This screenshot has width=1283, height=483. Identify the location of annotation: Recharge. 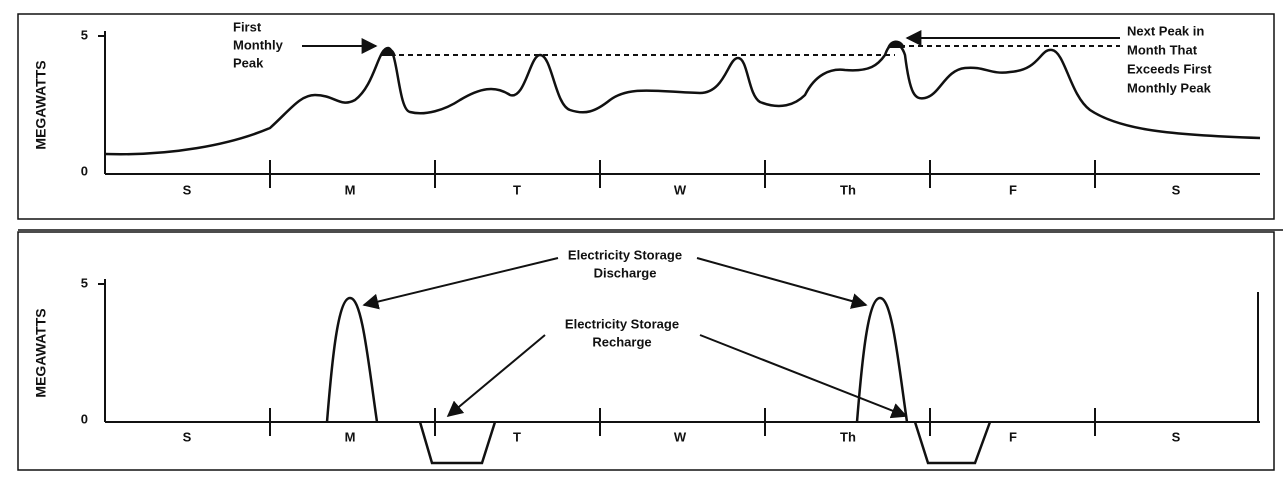
(621, 341).